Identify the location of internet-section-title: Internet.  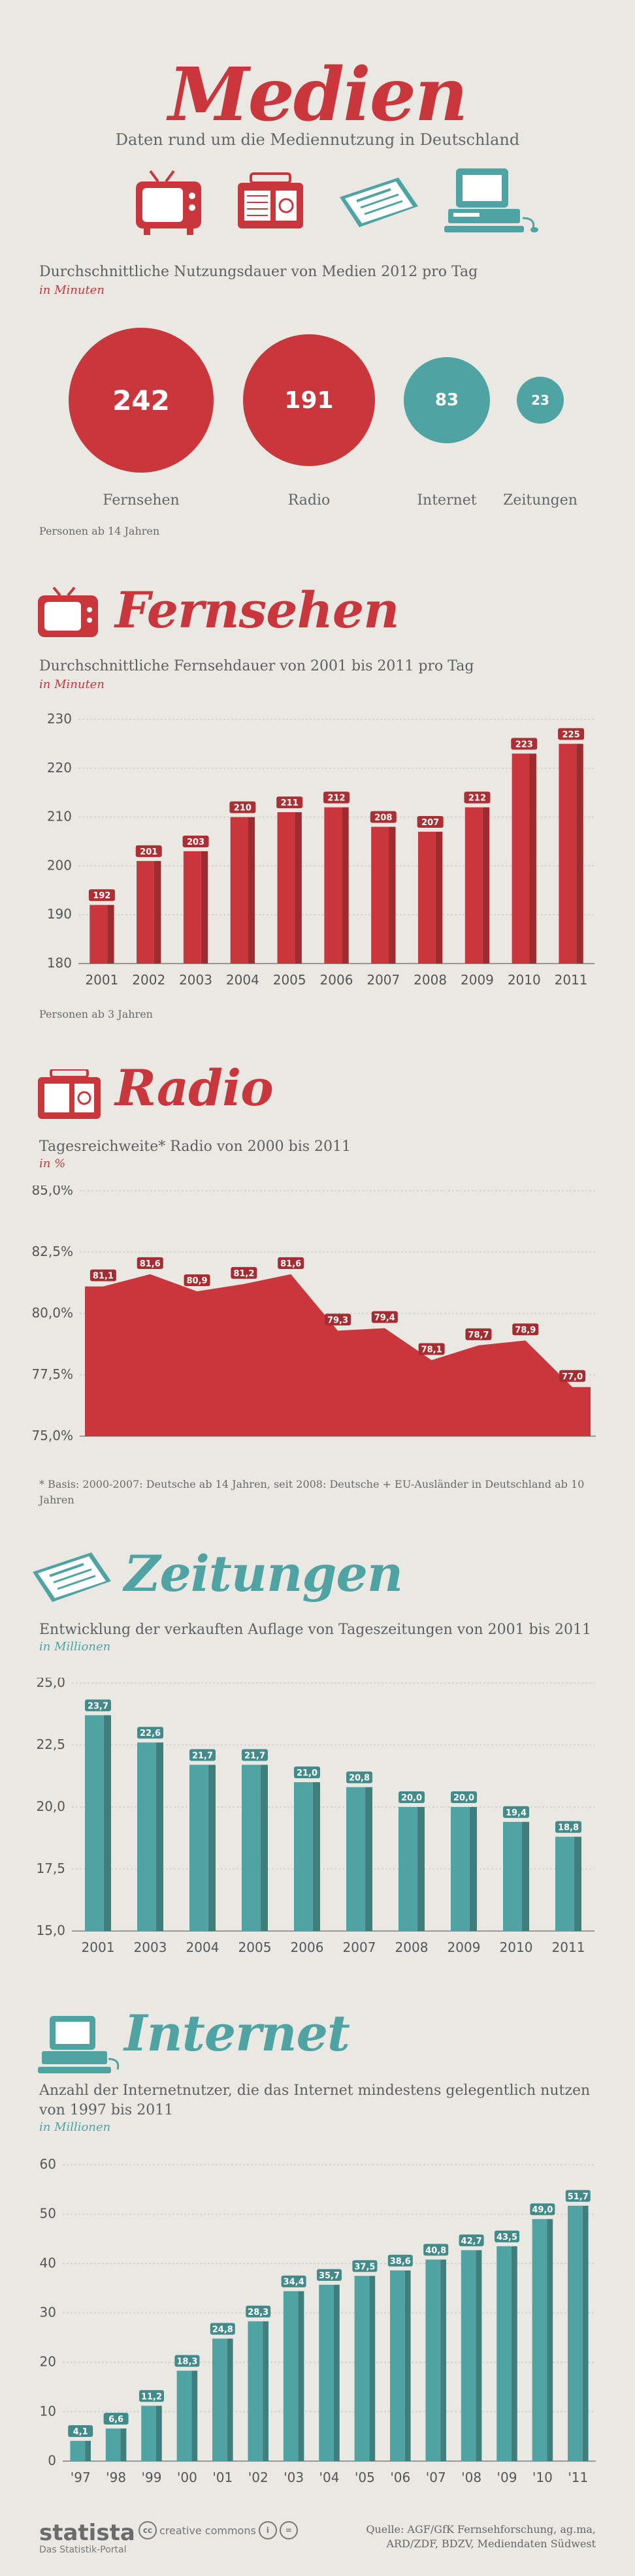
(237, 2033).